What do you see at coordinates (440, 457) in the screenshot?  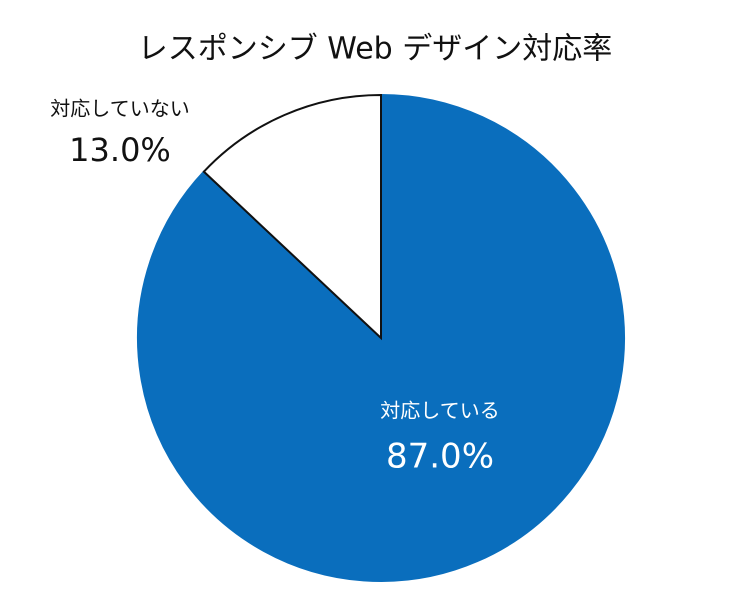 I see `slice-value-label: 87.0%` at bounding box center [440, 457].